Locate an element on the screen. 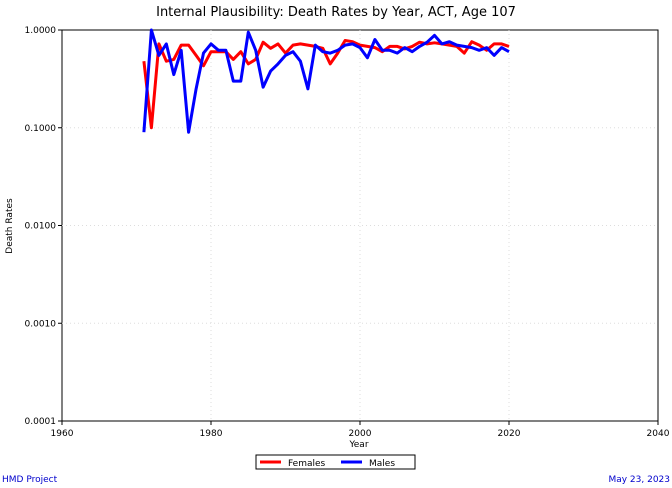 This screenshot has width=672, height=488. x-tick-label: 2040 is located at coordinates (658, 434).